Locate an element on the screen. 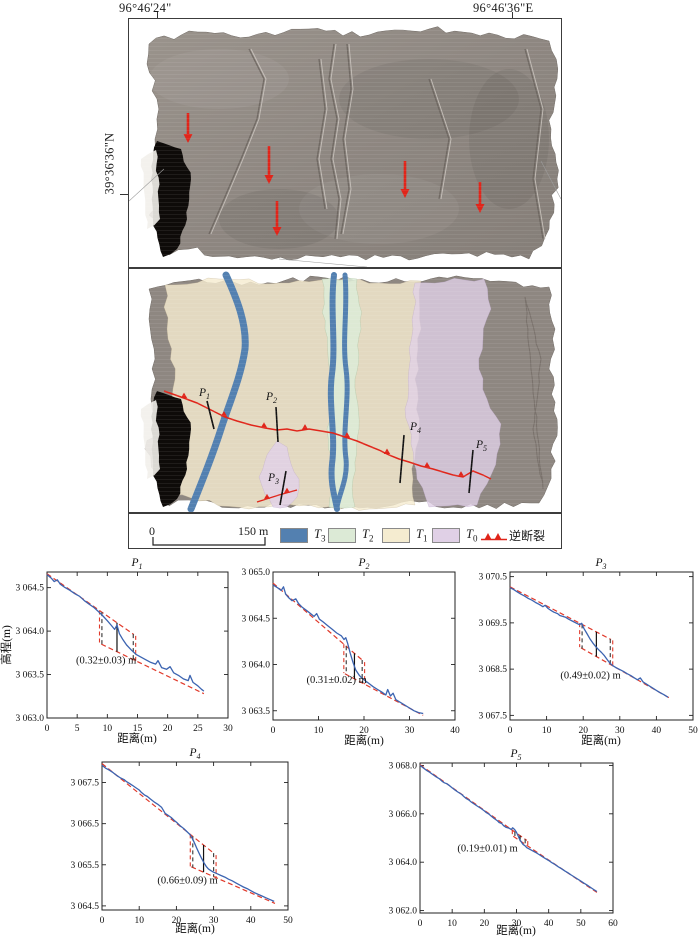  latitude-label: 39°36'36"N is located at coordinates (109, 163).